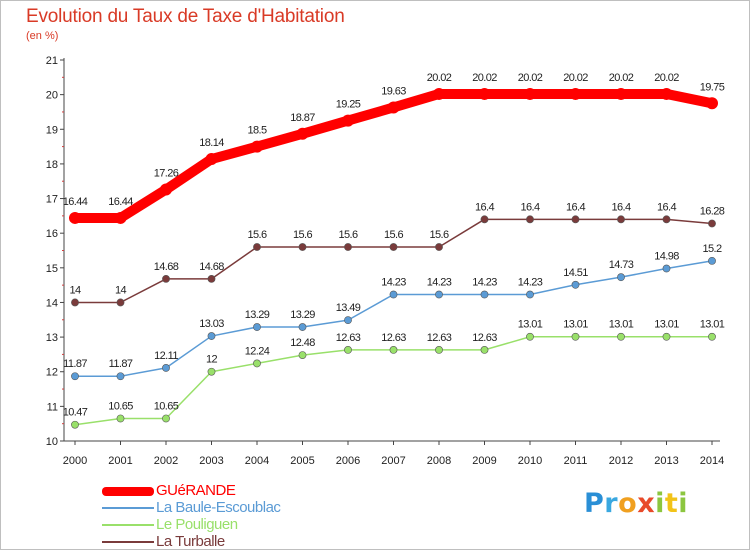  Describe the element at coordinates (52, 165) in the screenshot. I see `y-tick-label: 18` at that location.